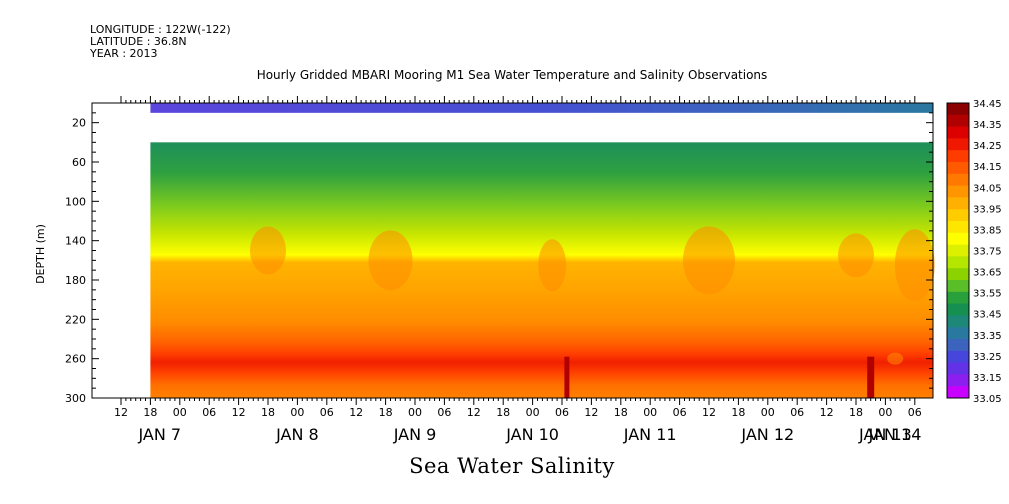  What do you see at coordinates (987, 188) in the screenshot?
I see `colorbar-level-label: 34.05` at bounding box center [987, 188].